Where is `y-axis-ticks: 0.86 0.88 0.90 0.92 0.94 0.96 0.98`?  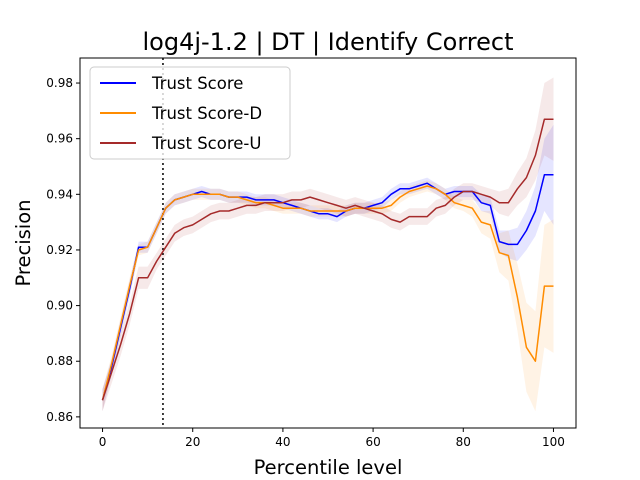 y-axis-ticks: 0.86 0.88 0.90 0.92 0.94 0.96 0.98 is located at coordinates (63, 250).